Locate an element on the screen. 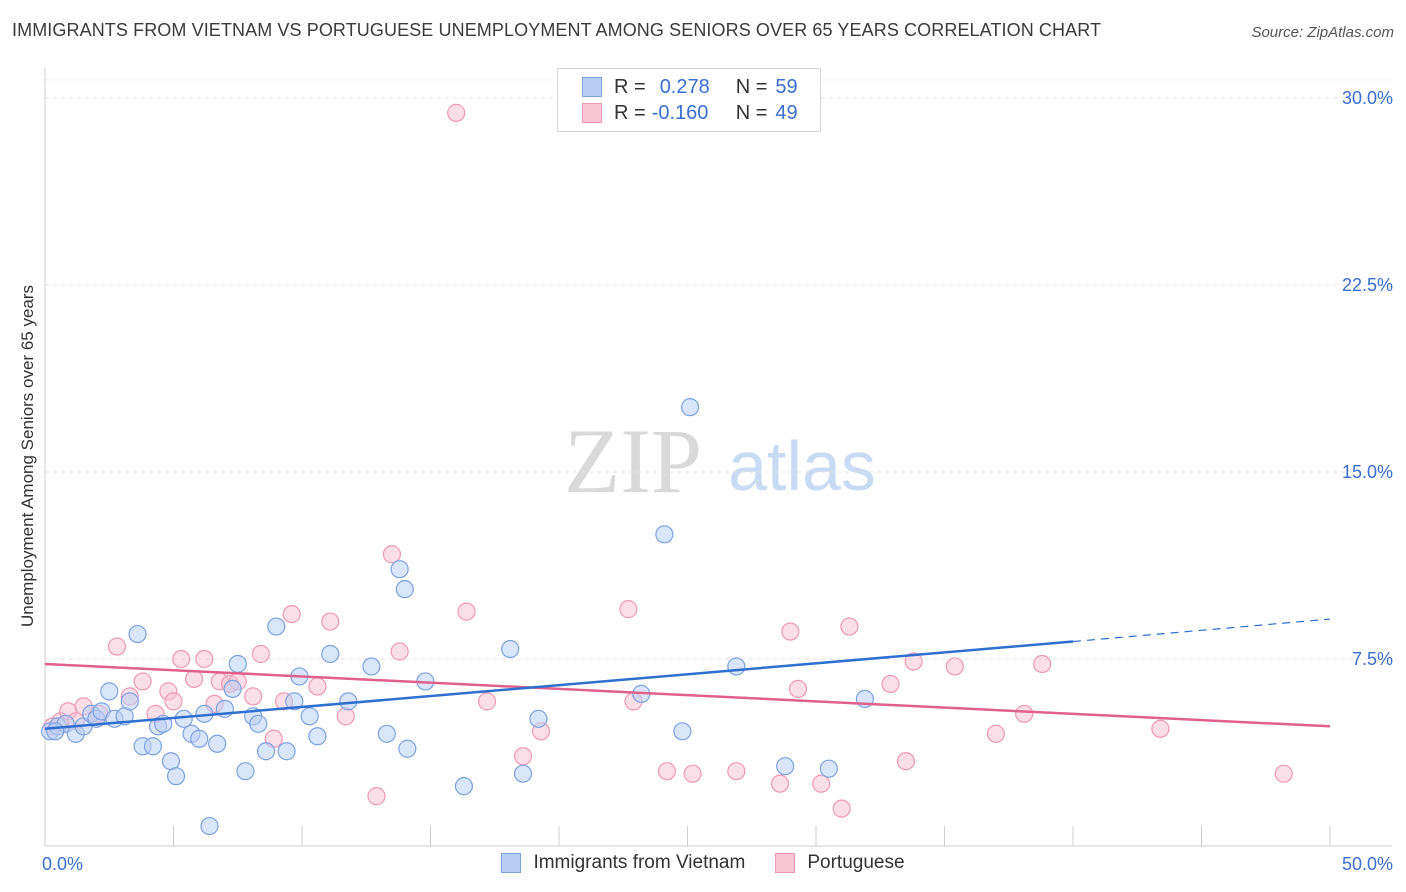  legend-row-vietnam: R = 0.278 N = 59 is located at coordinates (690, 87).